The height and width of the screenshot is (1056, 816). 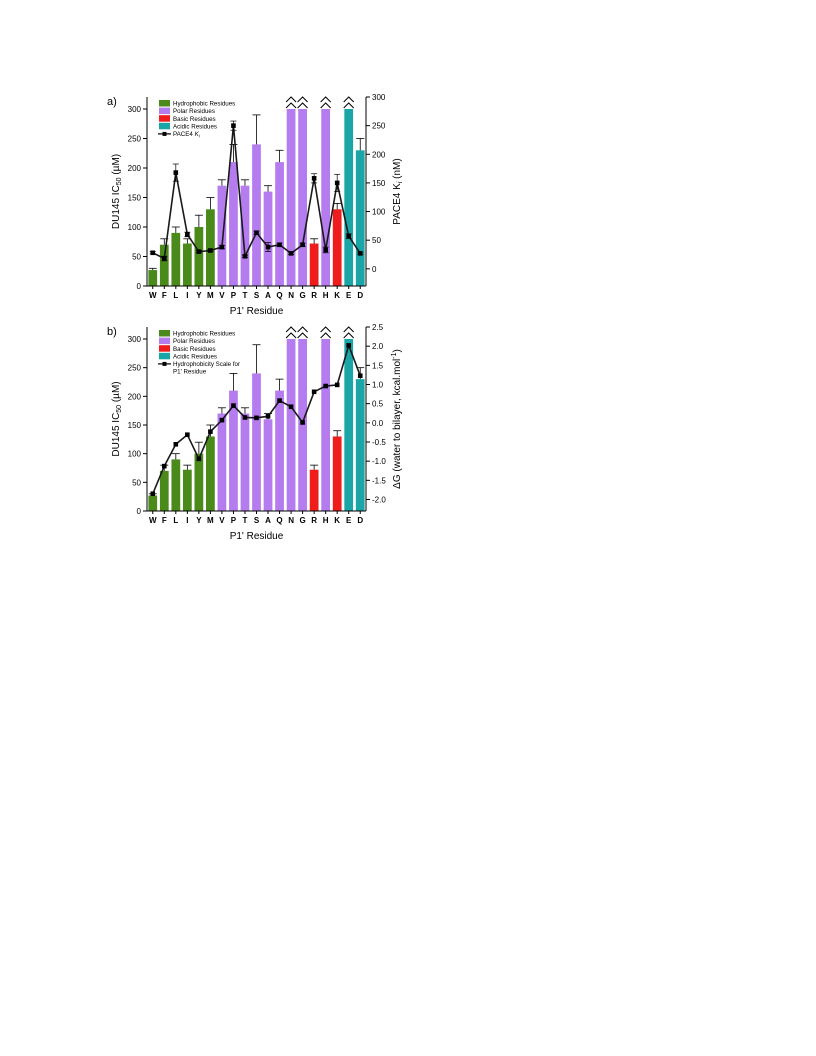 What do you see at coordinates (374, 269) in the screenshot?
I see `right-tick-label: 0` at bounding box center [374, 269].